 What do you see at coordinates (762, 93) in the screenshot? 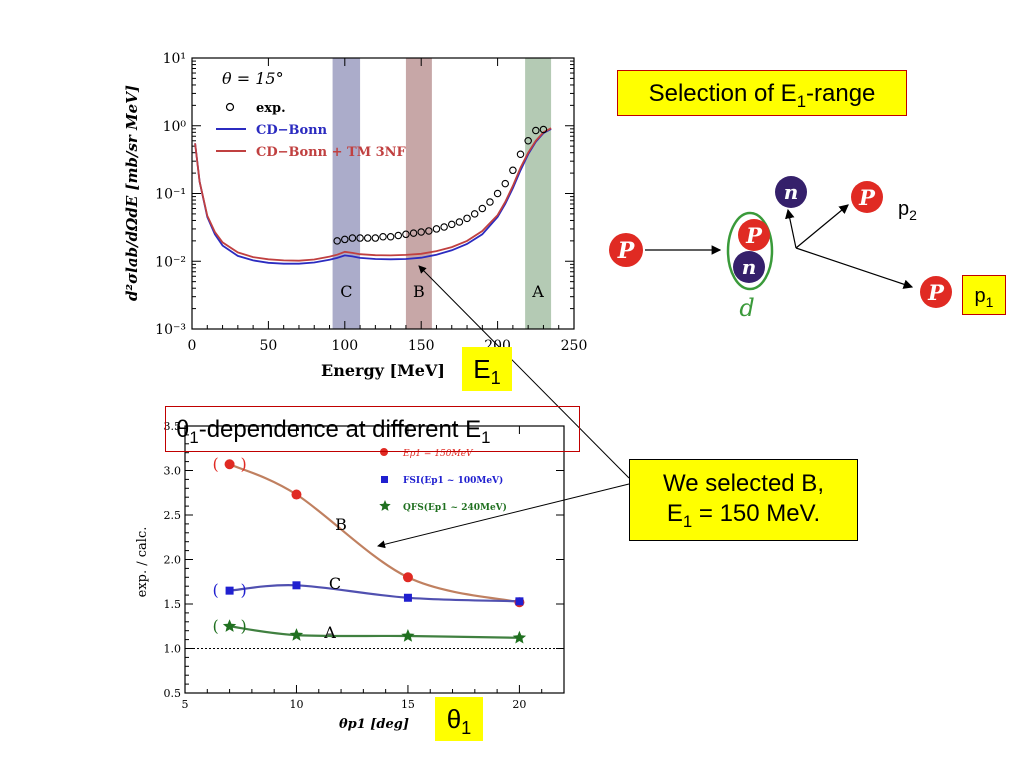
I see `selection-title: Selection of E1-range` at bounding box center [762, 93].